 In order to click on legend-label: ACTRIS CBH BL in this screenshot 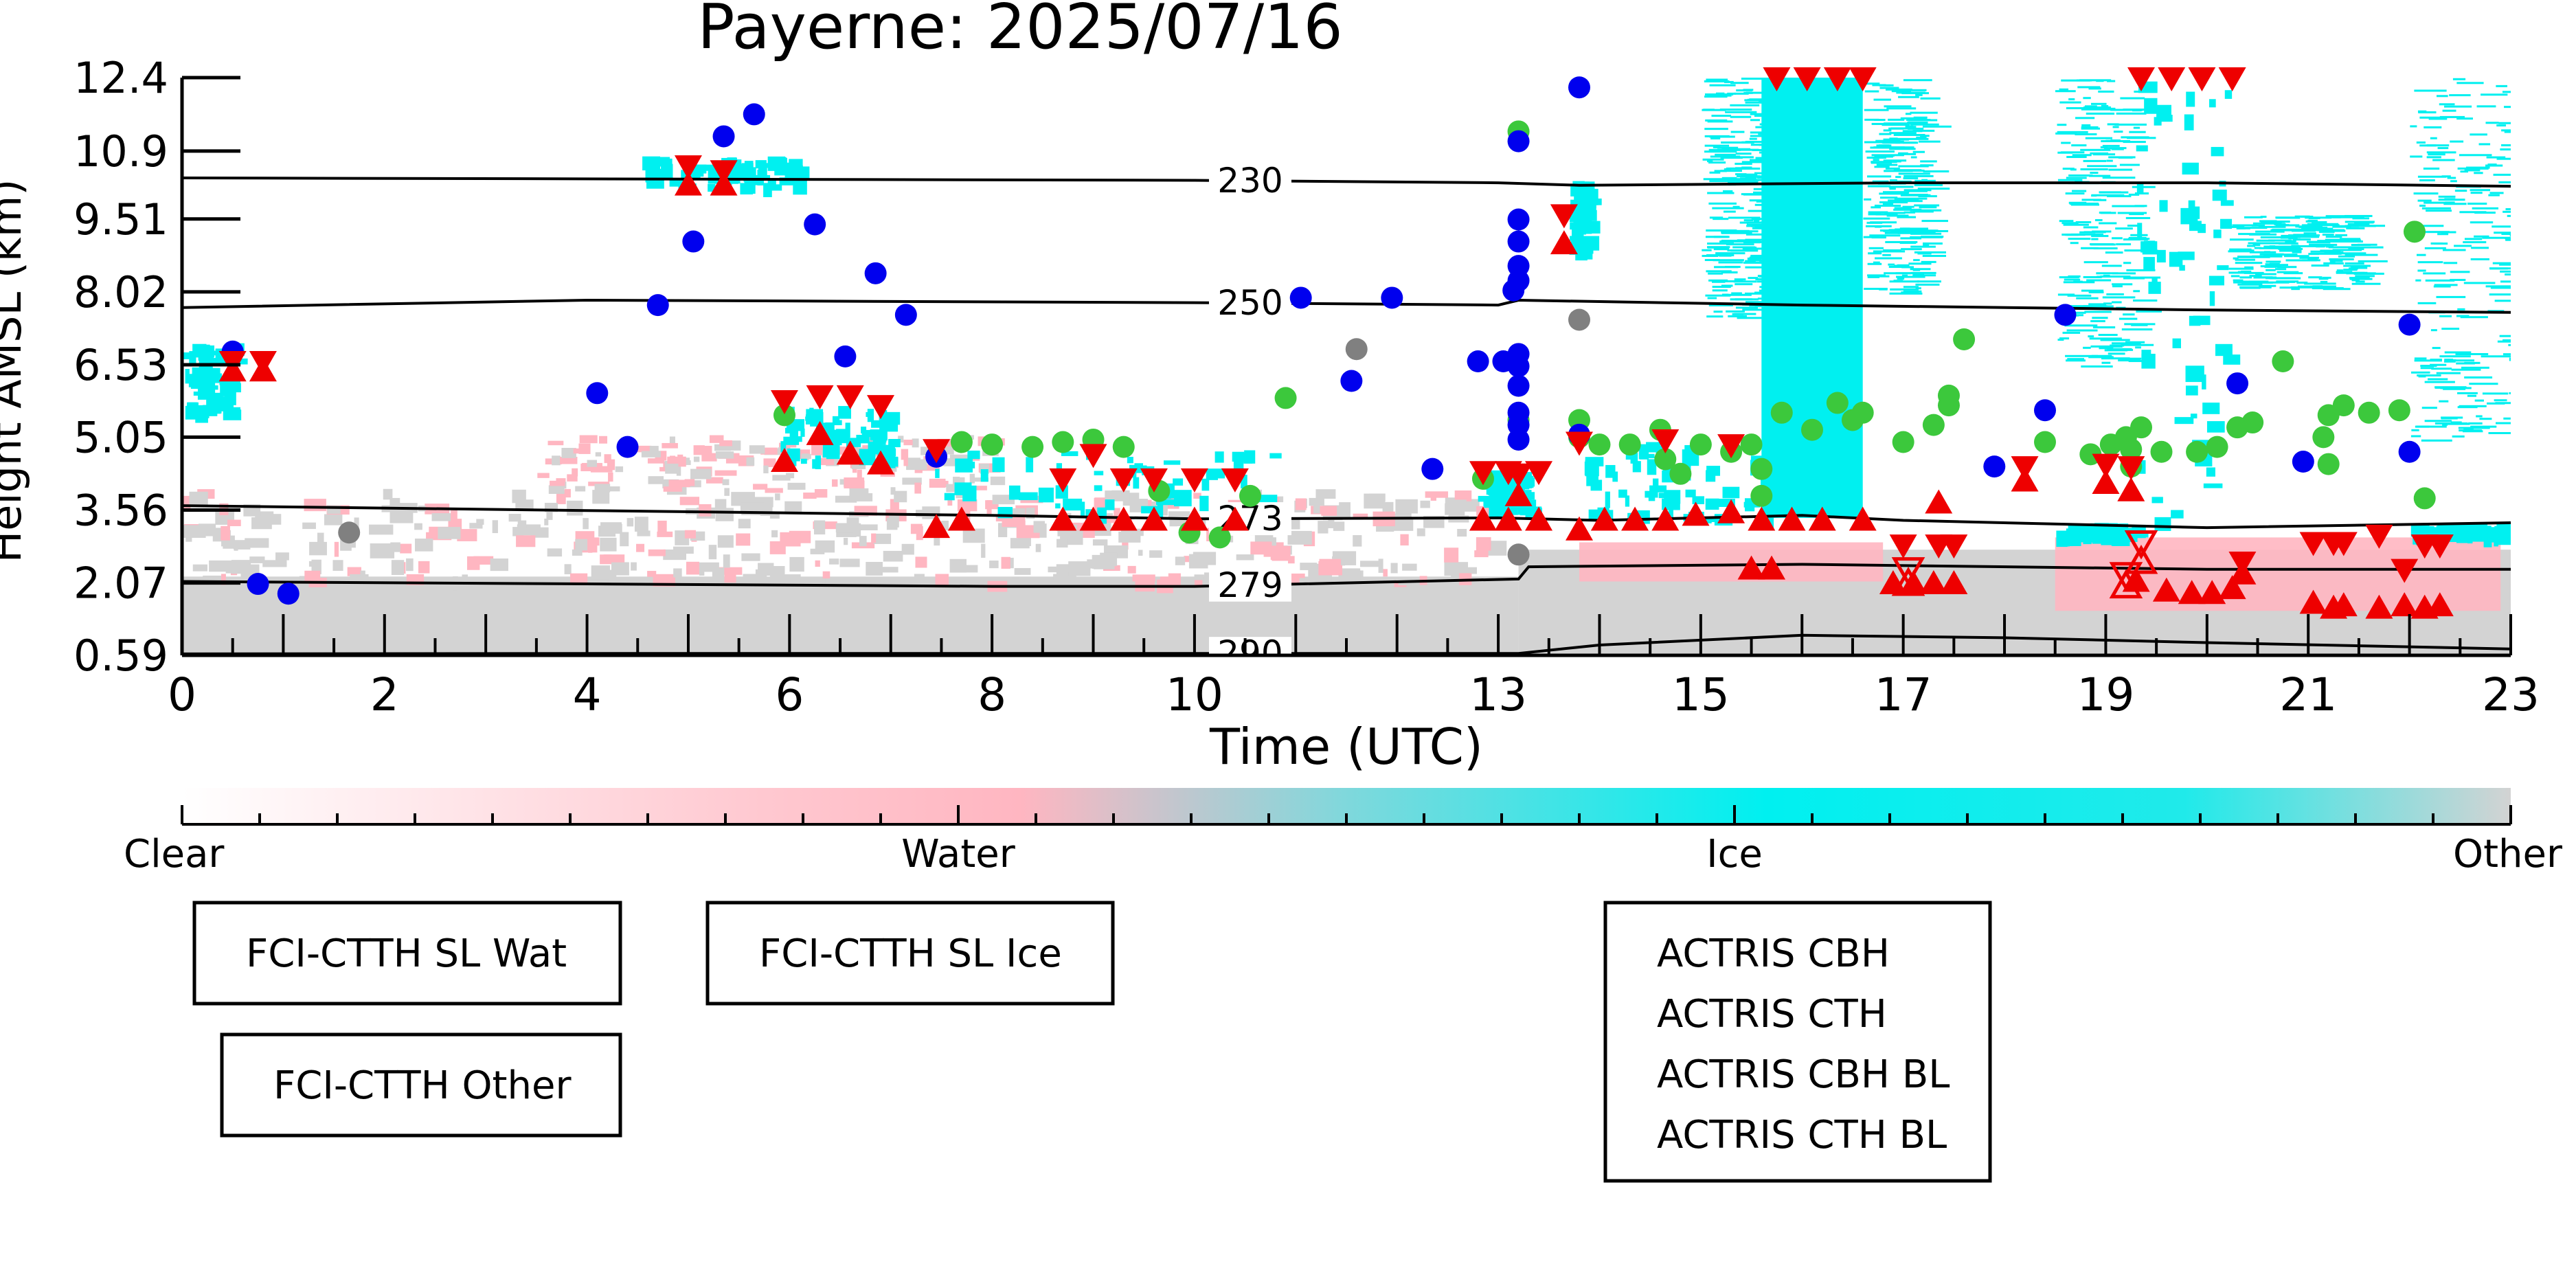, I will do `click(1803, 1074)`.